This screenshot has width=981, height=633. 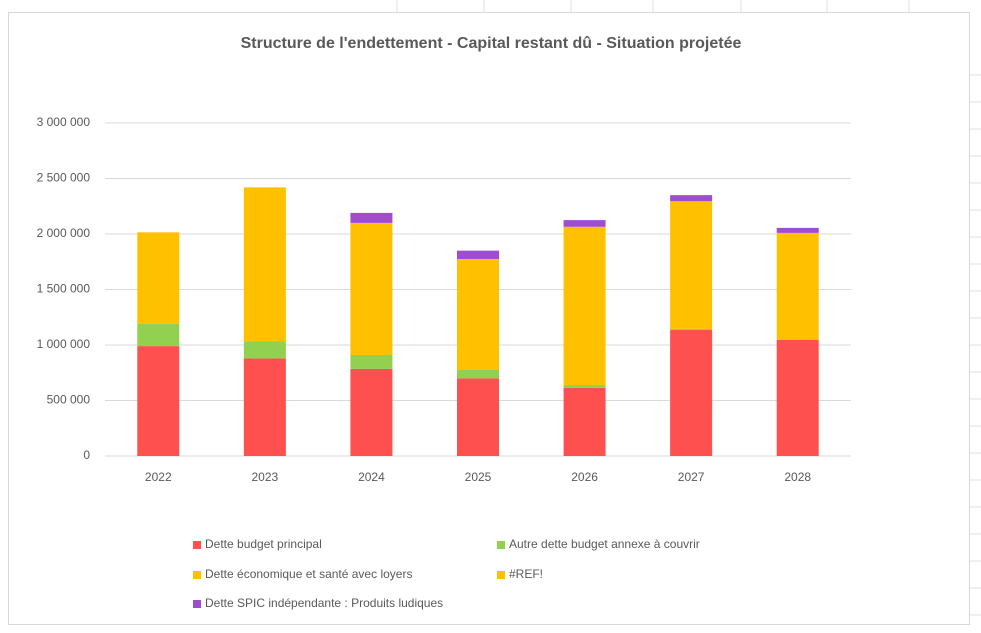 What do you see at coordinates (265, 477) in the screenshot?
I see `x-tick-label: 2023` at bounding box center [265, 477].